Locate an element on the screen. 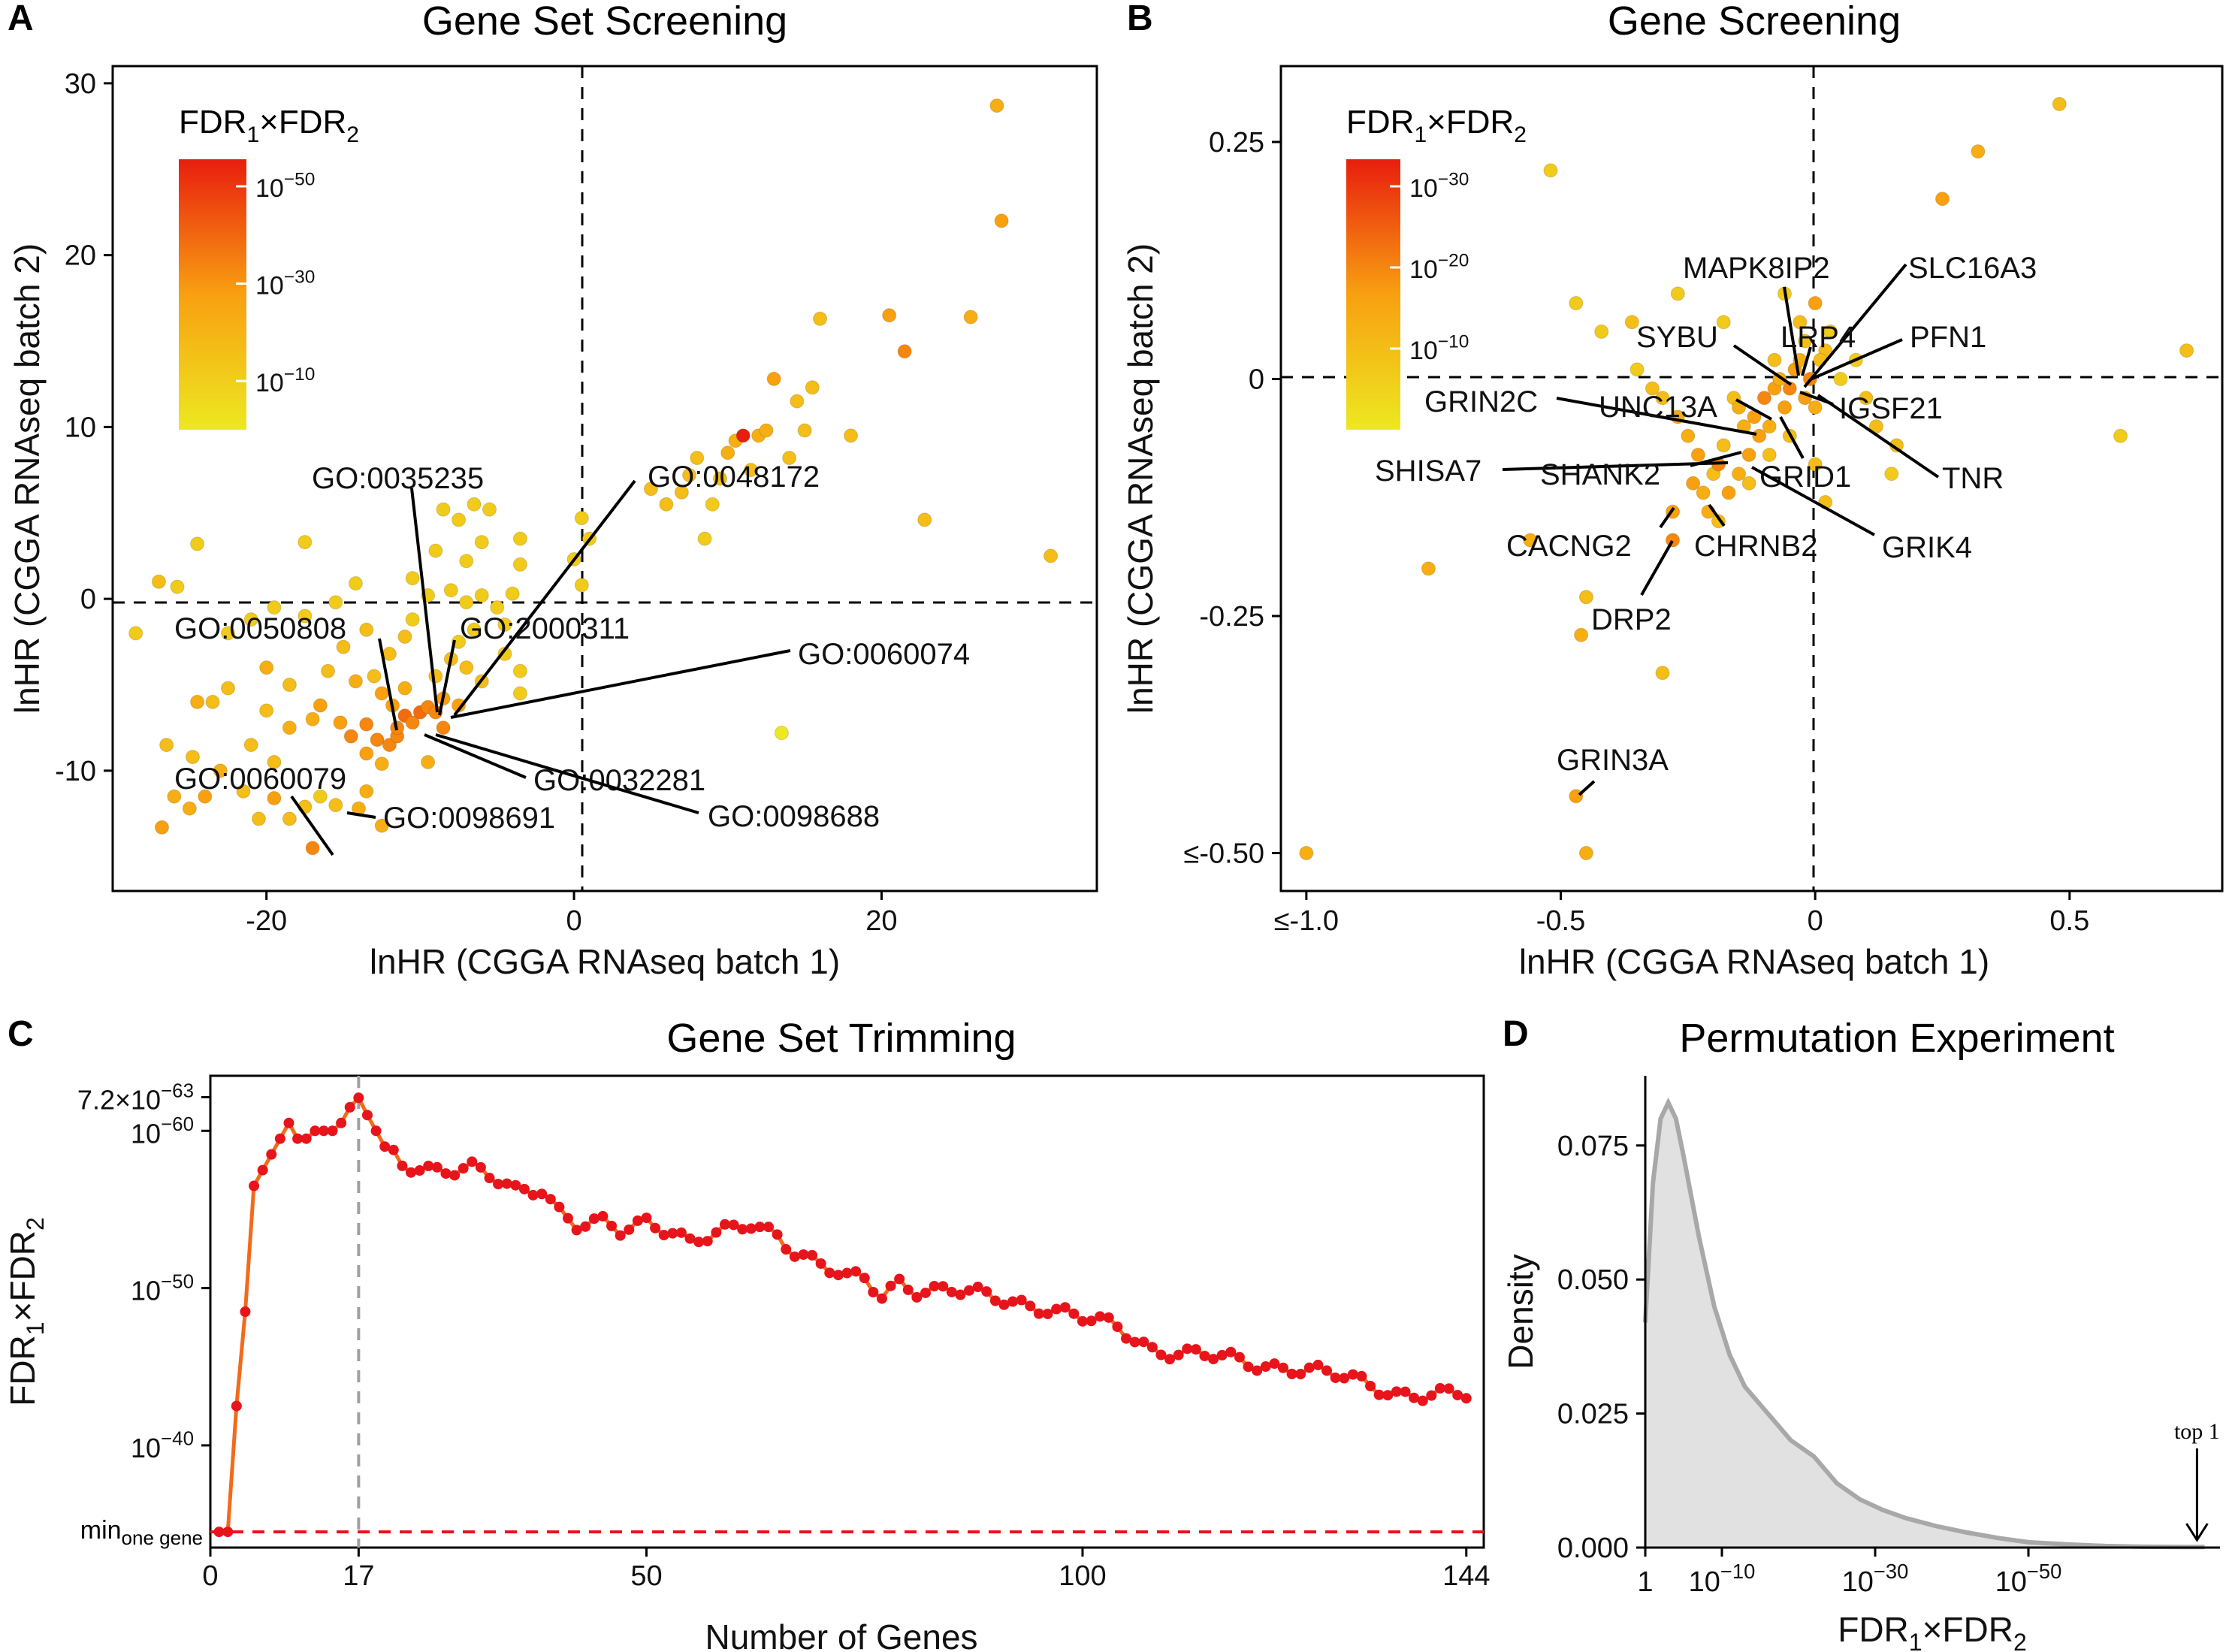  annot-line-go0048172 is located at coordinates (544, 598).